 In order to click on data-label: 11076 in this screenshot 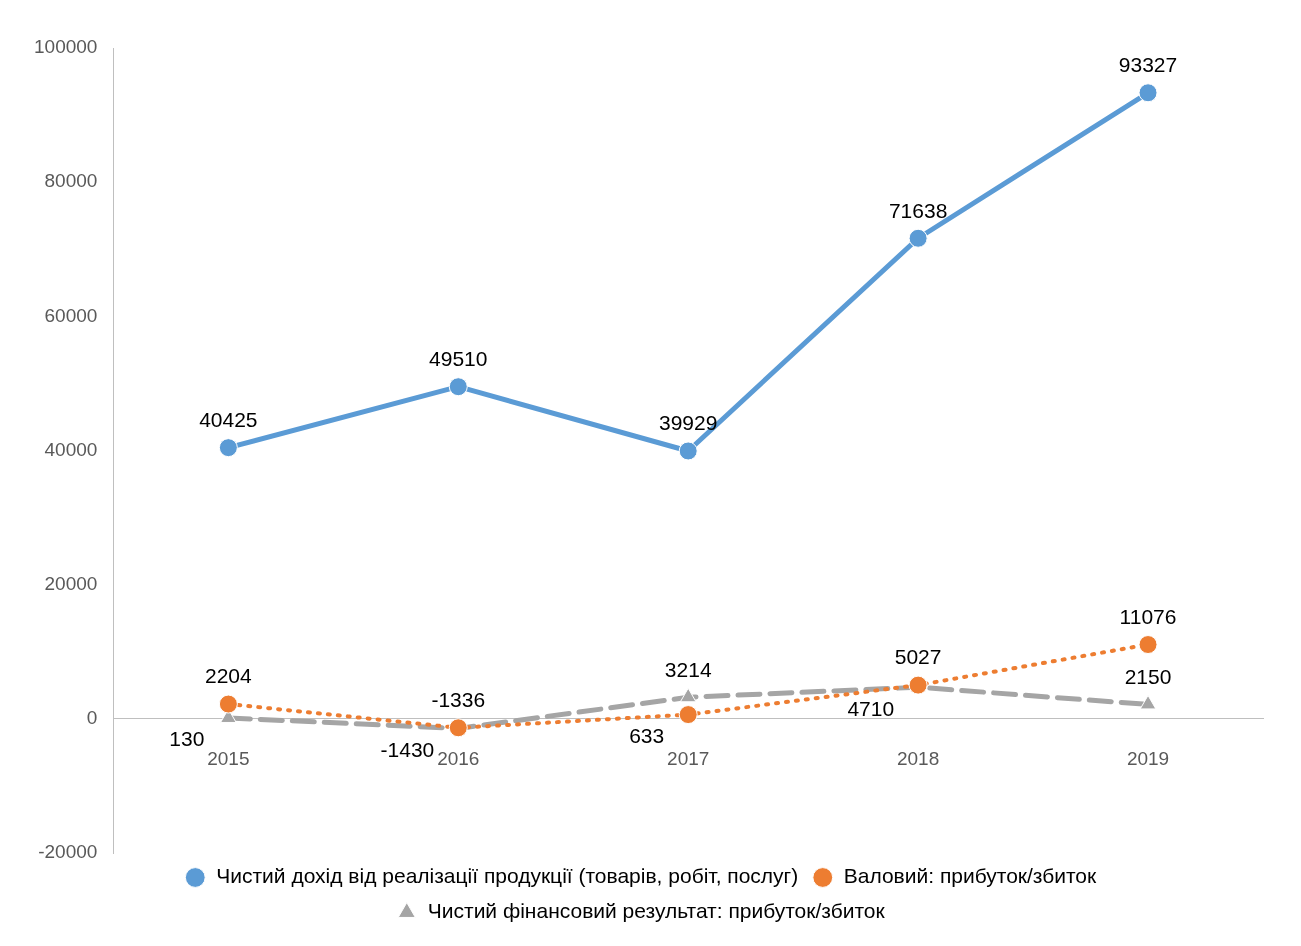, I will do `click(1148, 616)`.